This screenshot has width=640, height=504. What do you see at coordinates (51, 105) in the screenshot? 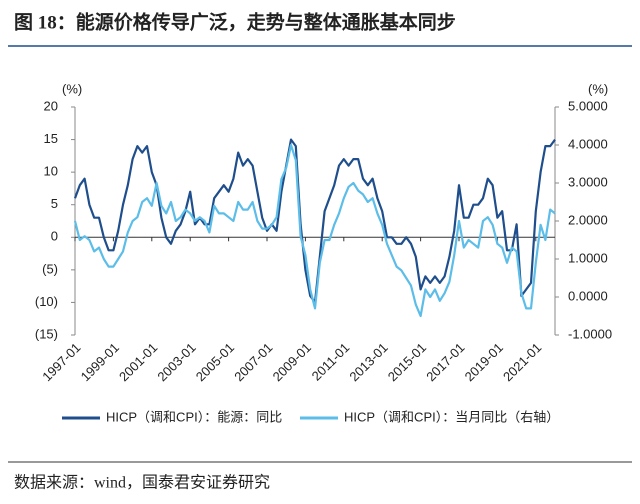
I see `y-tick-label: 20` at bounding box center [51, 105].